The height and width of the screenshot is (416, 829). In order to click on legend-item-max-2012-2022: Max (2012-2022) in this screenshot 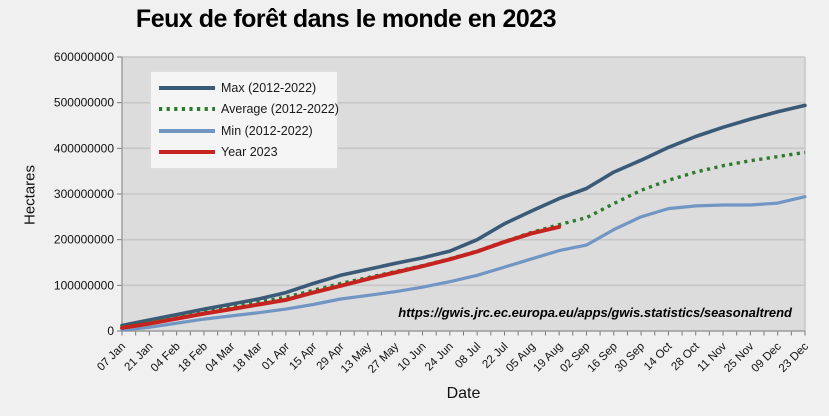, I will do `click(245, 88)`.